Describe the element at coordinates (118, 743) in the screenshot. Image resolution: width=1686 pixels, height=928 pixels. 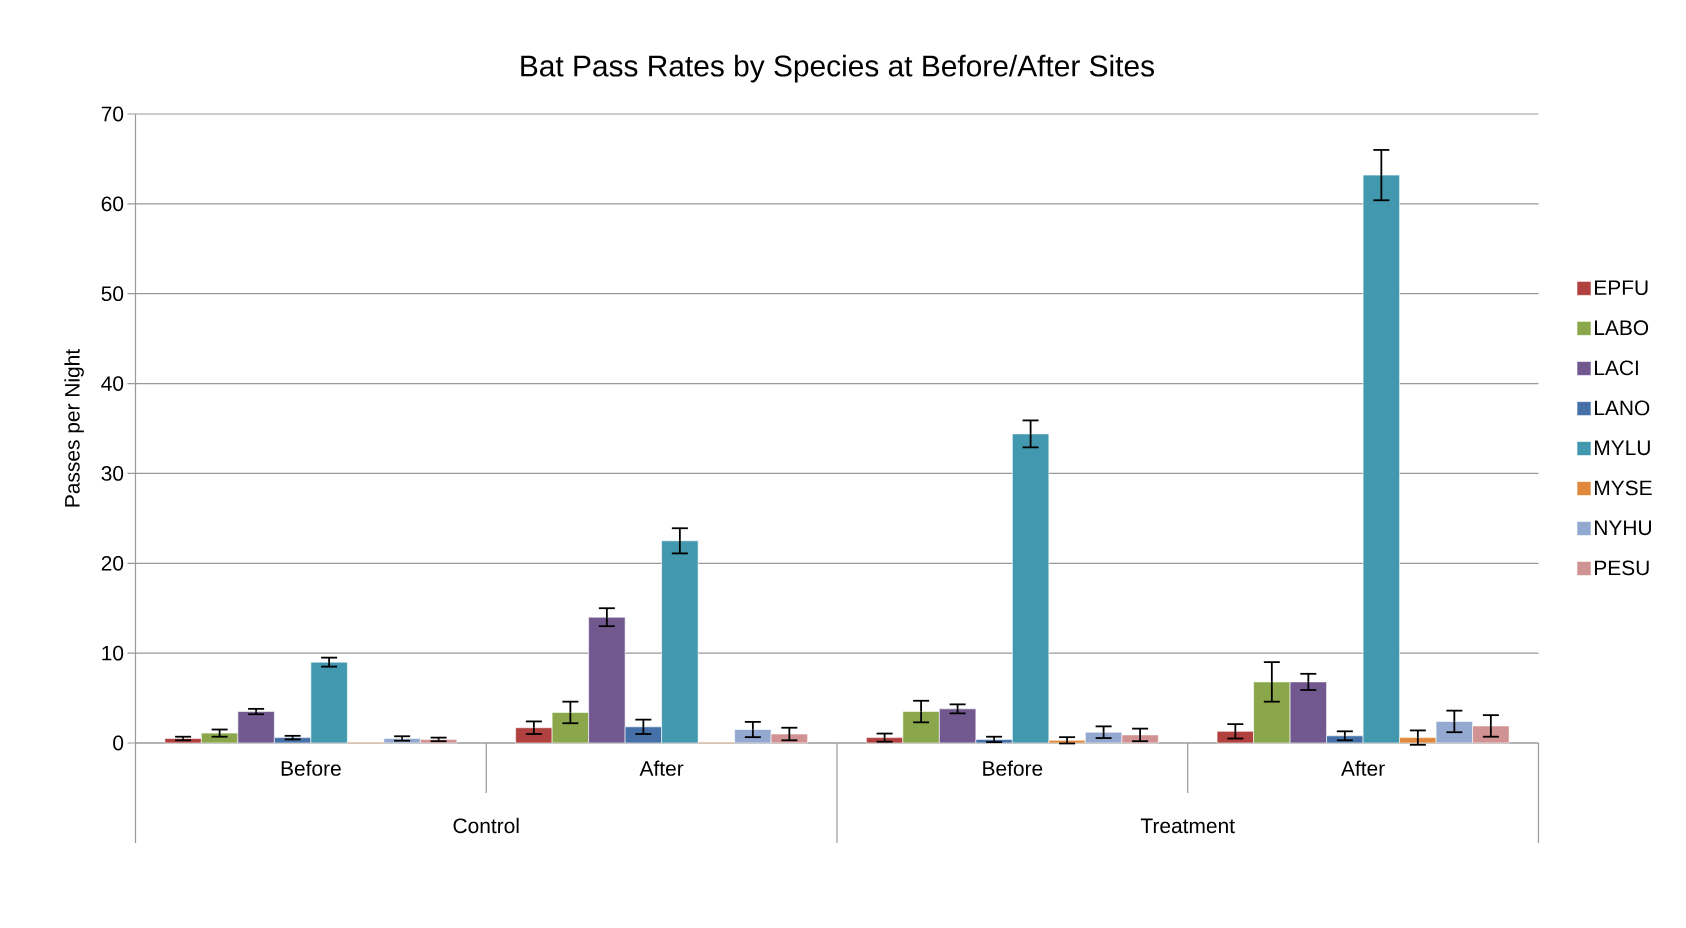
I see `y-tick-label: 0` at that location.